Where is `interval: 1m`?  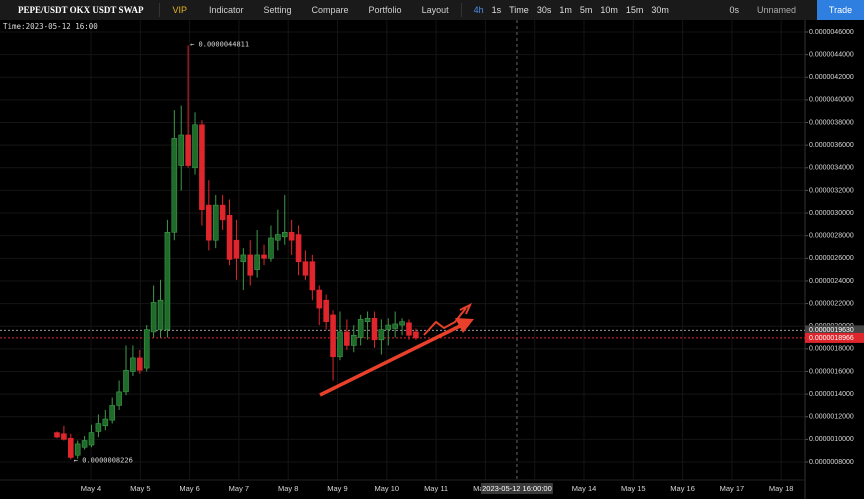 interval: 1m is located at coordinates (565, 10).